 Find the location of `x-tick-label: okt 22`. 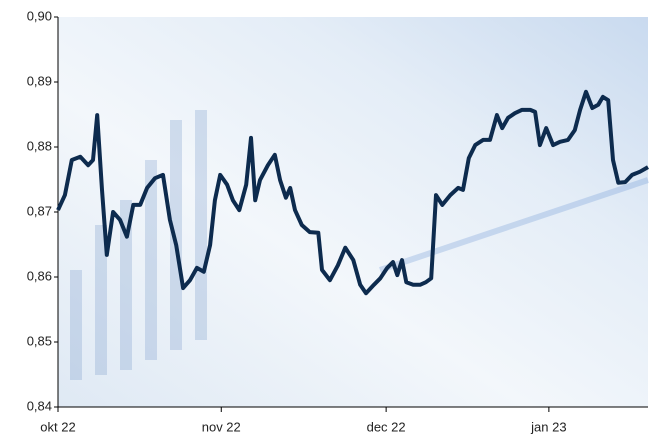

x-tick-label: okt 22 is located at coordinates (57, 426).